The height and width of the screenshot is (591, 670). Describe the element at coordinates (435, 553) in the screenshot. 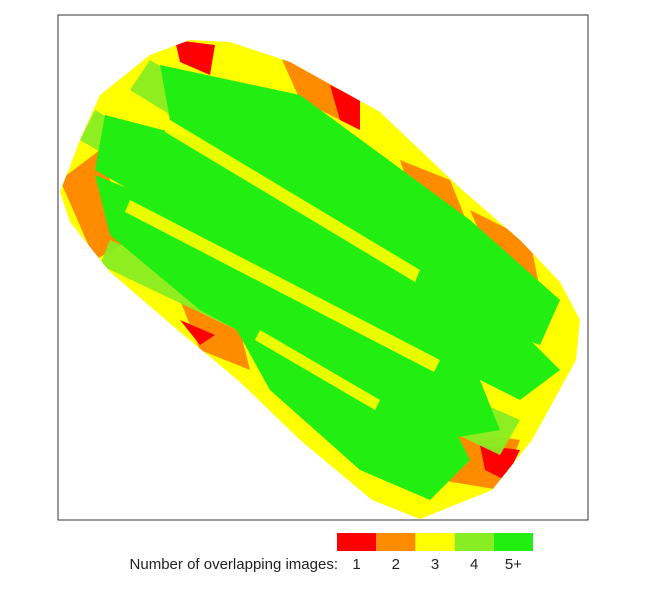

I see `legend: 1 2 3 4 5+` at that location.